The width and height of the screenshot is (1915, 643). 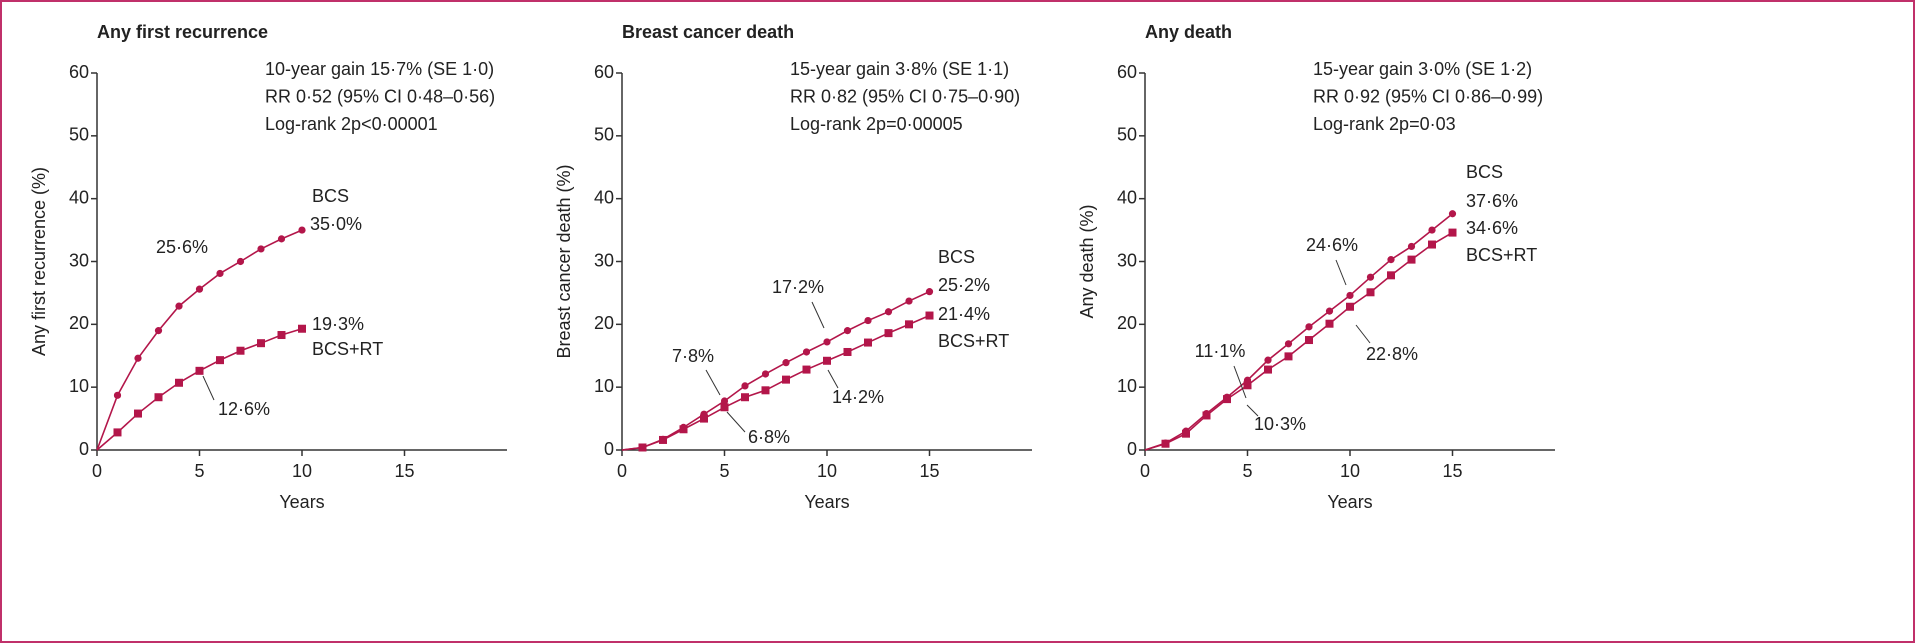 What do you see at coordinates (964, 314) in the screenshot?
I see `annotation: 21·4%` at bounding box center [964, 314].